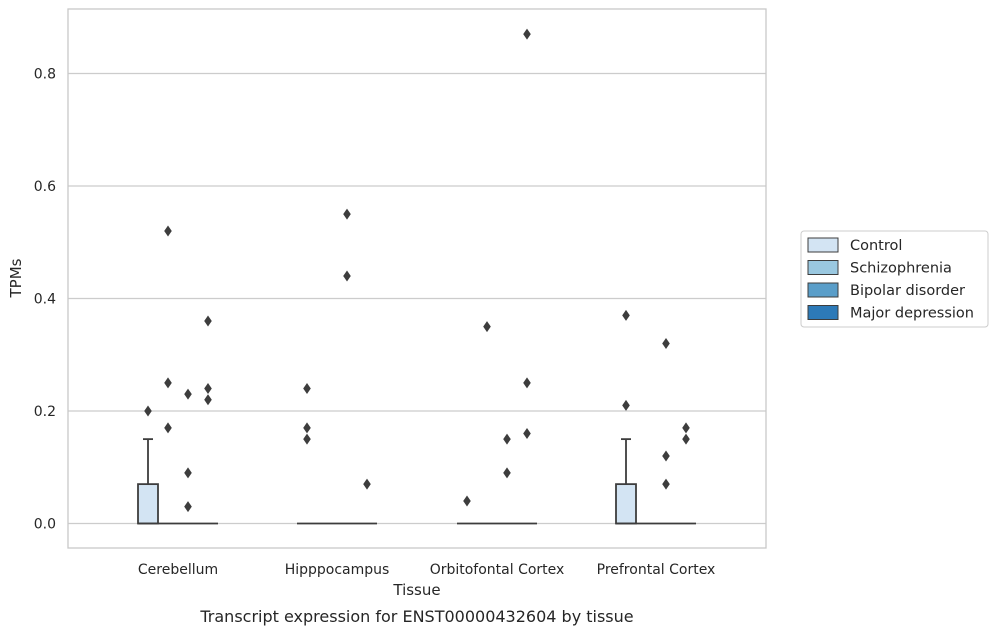  I want to click on x-tick-label: Prefrontal Cortex, so click(656, 570).